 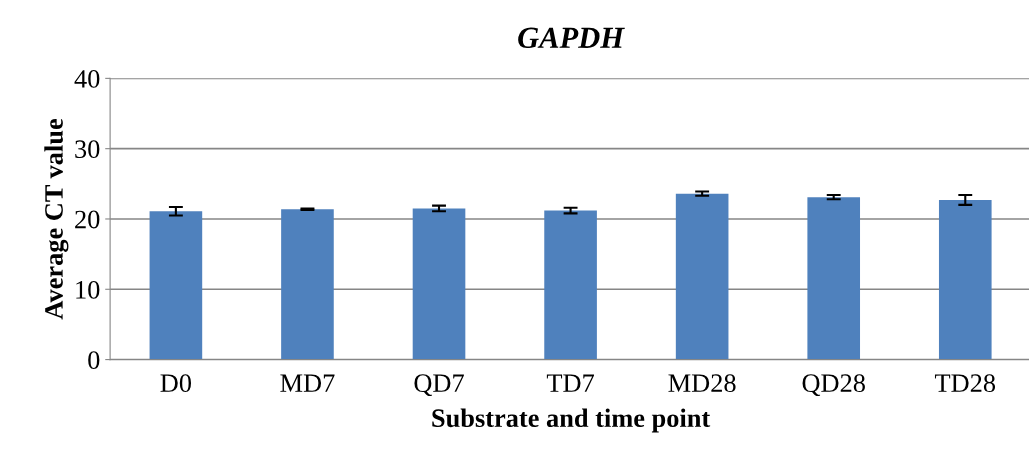 I want to click on x-tick-label: TD7, so click(x=570, y=383).